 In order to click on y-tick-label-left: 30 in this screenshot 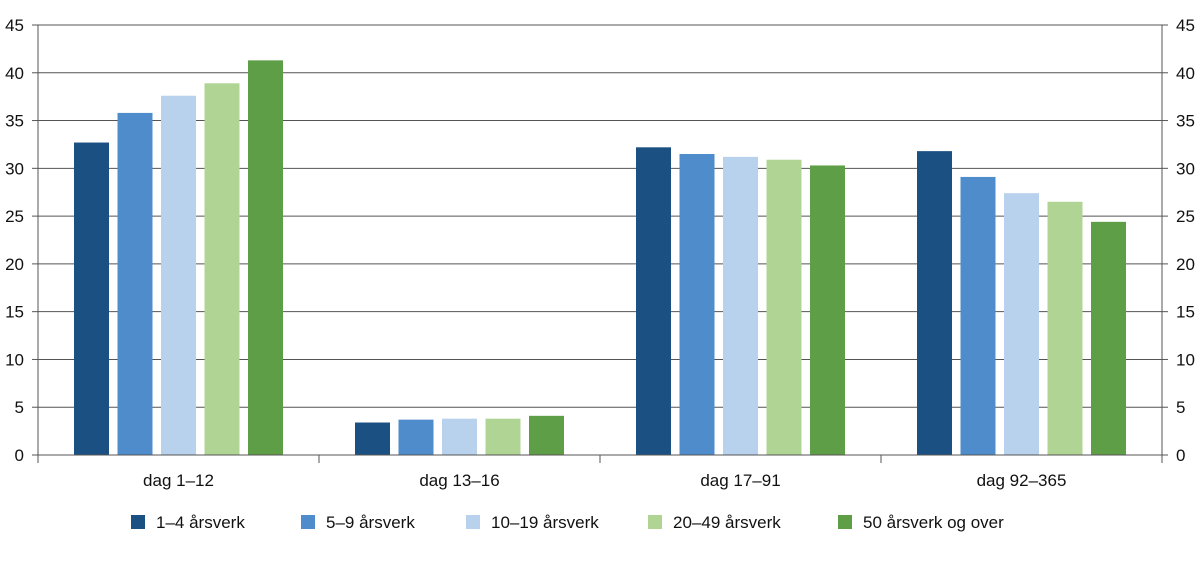, I will do `click(14, 168)`.